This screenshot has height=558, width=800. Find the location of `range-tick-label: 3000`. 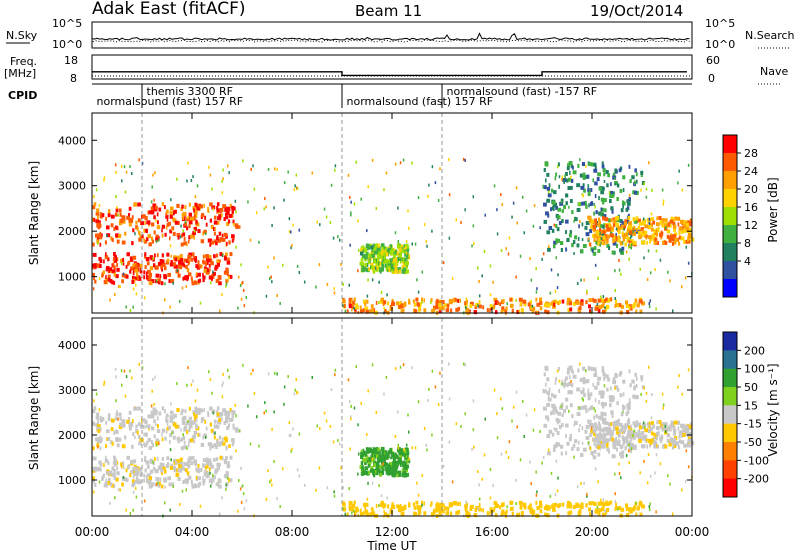

range-tick-label: 3000 is located at coordinates (72, 186).